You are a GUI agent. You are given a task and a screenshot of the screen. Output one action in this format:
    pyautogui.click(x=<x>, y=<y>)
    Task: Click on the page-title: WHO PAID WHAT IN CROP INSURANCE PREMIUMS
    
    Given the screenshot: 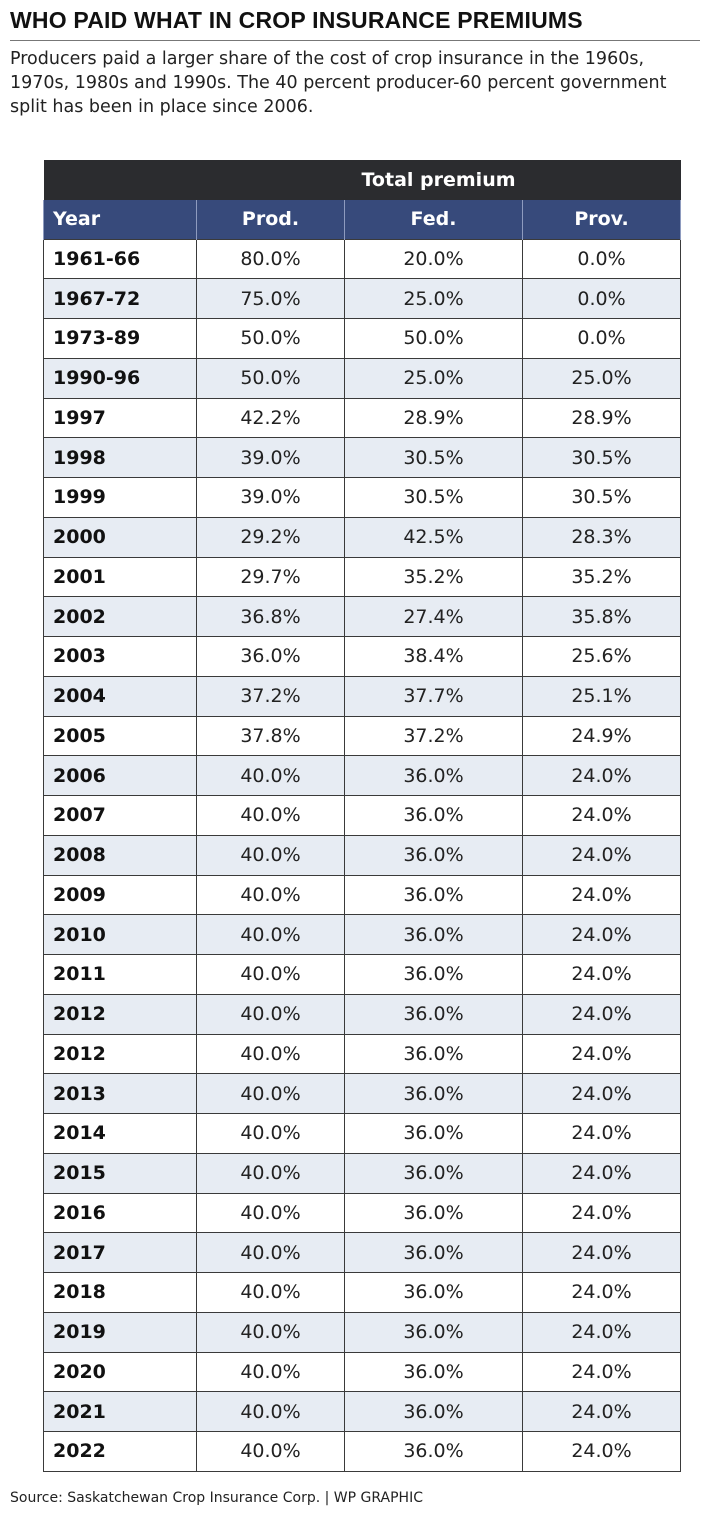 What is the action you would take?
    pyautogui.click(x=296, y=20)
    